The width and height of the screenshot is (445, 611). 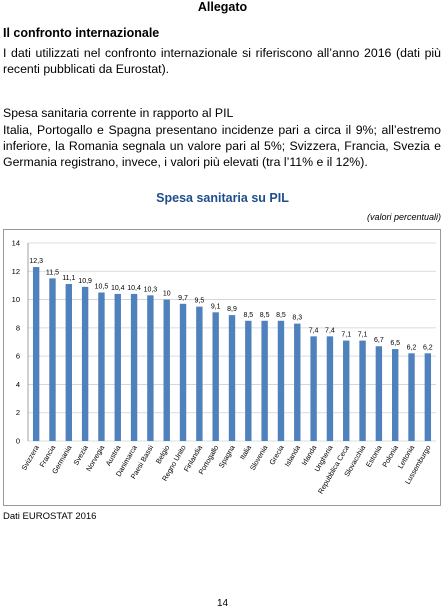 What do you see at coordinates (16, 271) in the screenshot?
I see `y-tick-label: 12` at bounding box center [16, 271].